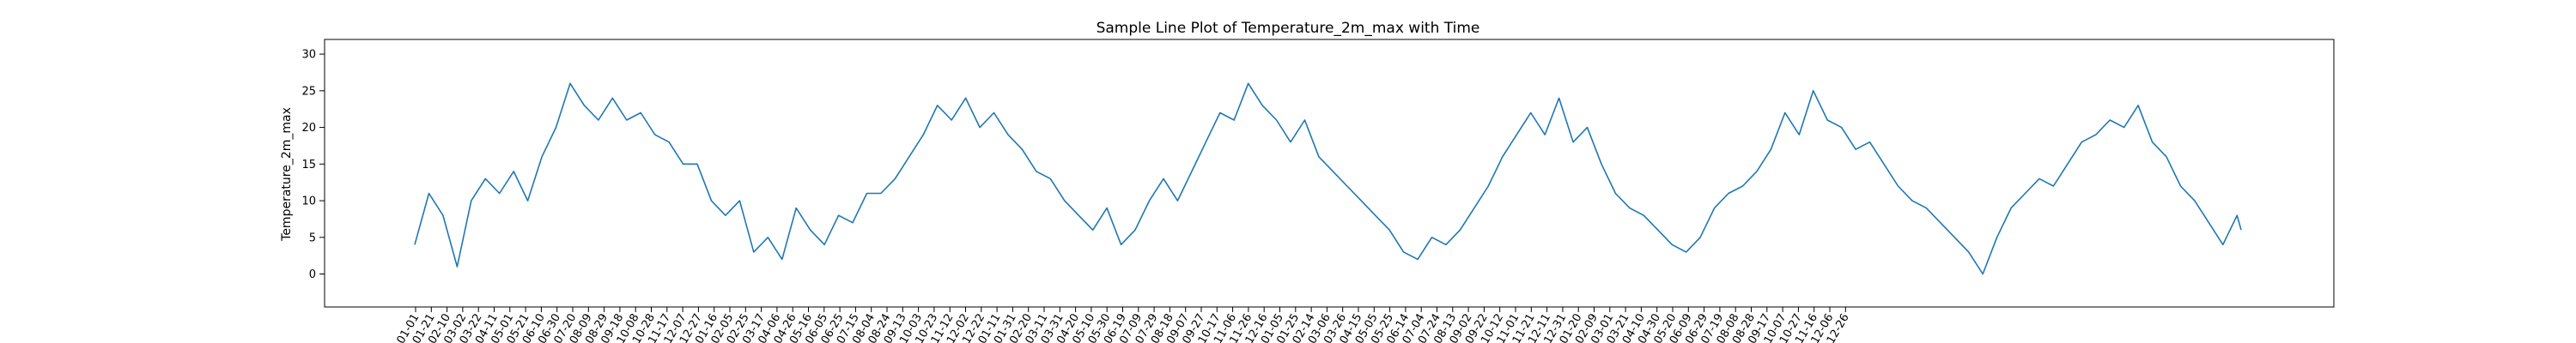 Image resolution: width=2576 pixels, height=343 pixels. What do you see at coordinates (312, 238) in the screenshot?
I see `y-tick-label: 5` at bounding box center [312, 238].